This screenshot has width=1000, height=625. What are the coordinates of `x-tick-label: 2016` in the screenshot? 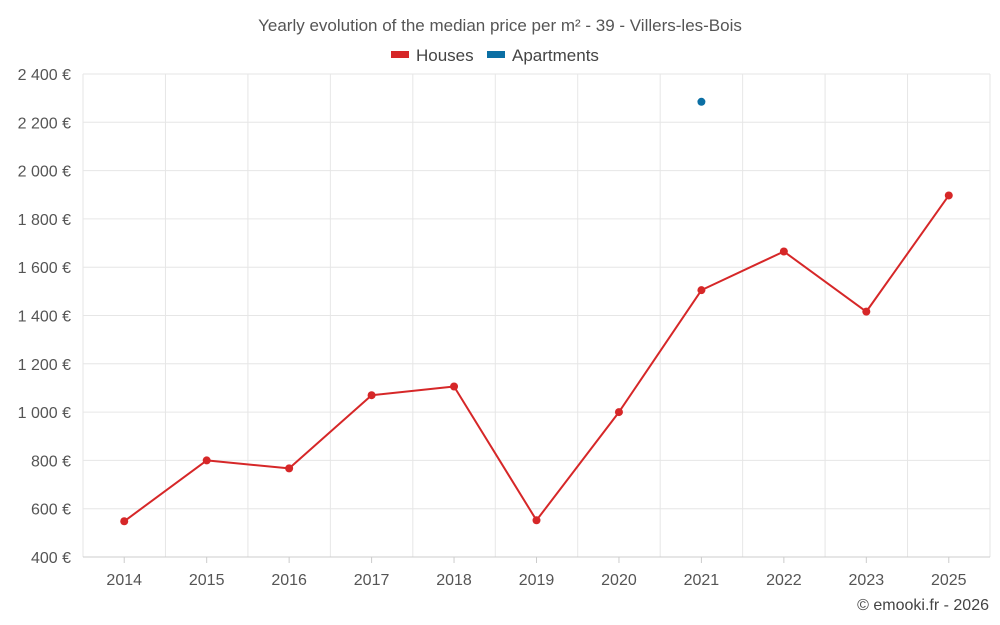 It's located at (289, 580).